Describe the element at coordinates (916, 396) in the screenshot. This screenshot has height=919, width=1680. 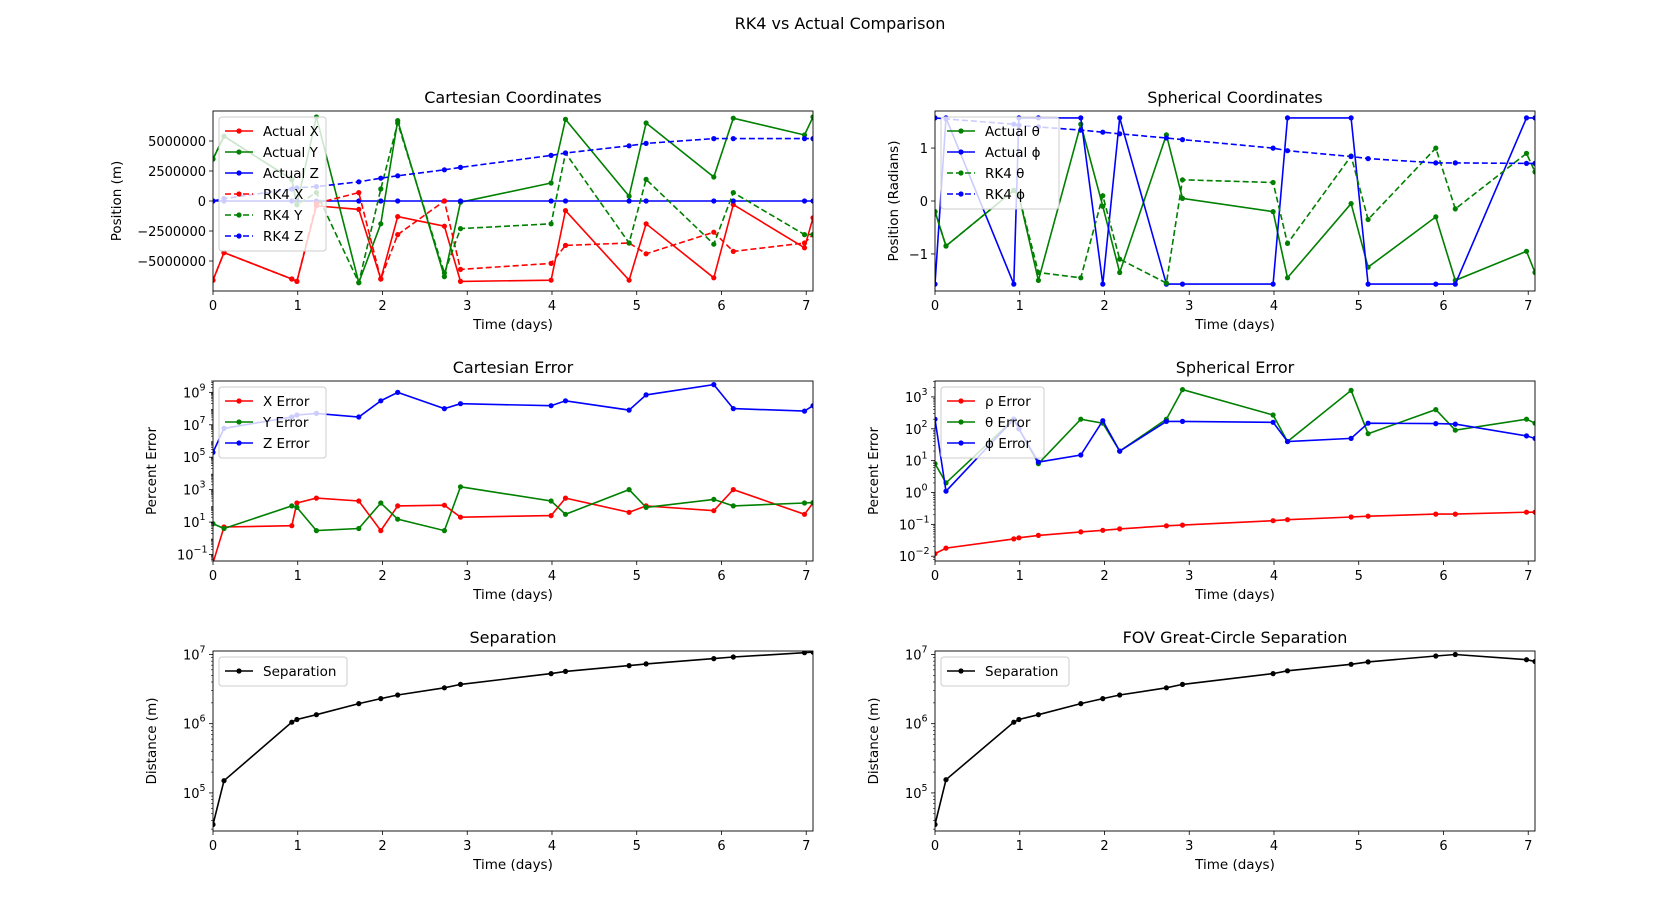
I see `y-tick-label: 10³` at that location.